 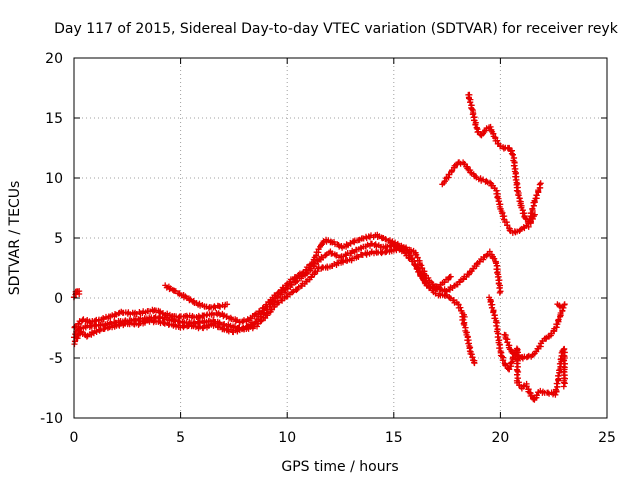 What do you see at coordinates (58, 299) in the screenshot?
I see `y-tick-label: 0` at bounding box center [58, 299].